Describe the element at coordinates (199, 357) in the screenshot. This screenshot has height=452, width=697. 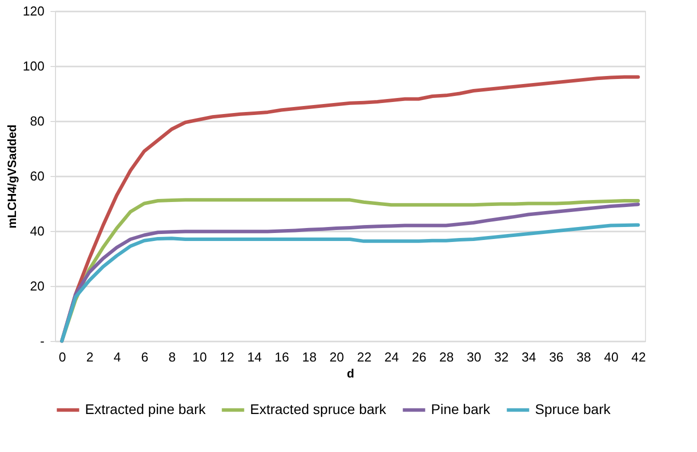
I see `x-tick-label: 10` at that location.